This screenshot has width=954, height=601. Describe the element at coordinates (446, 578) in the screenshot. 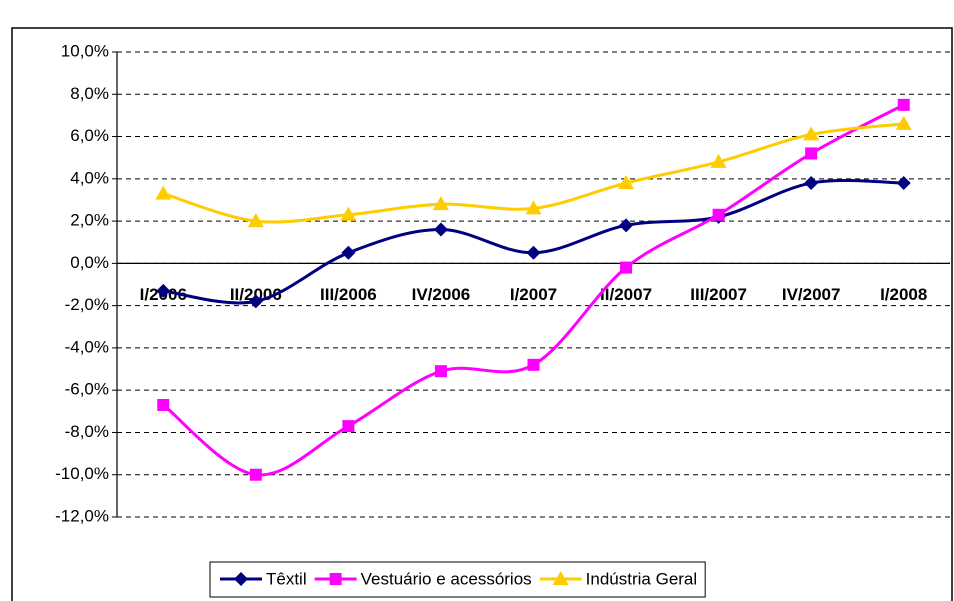

I see `legend-label: Vestuário e acessórios` at that location.